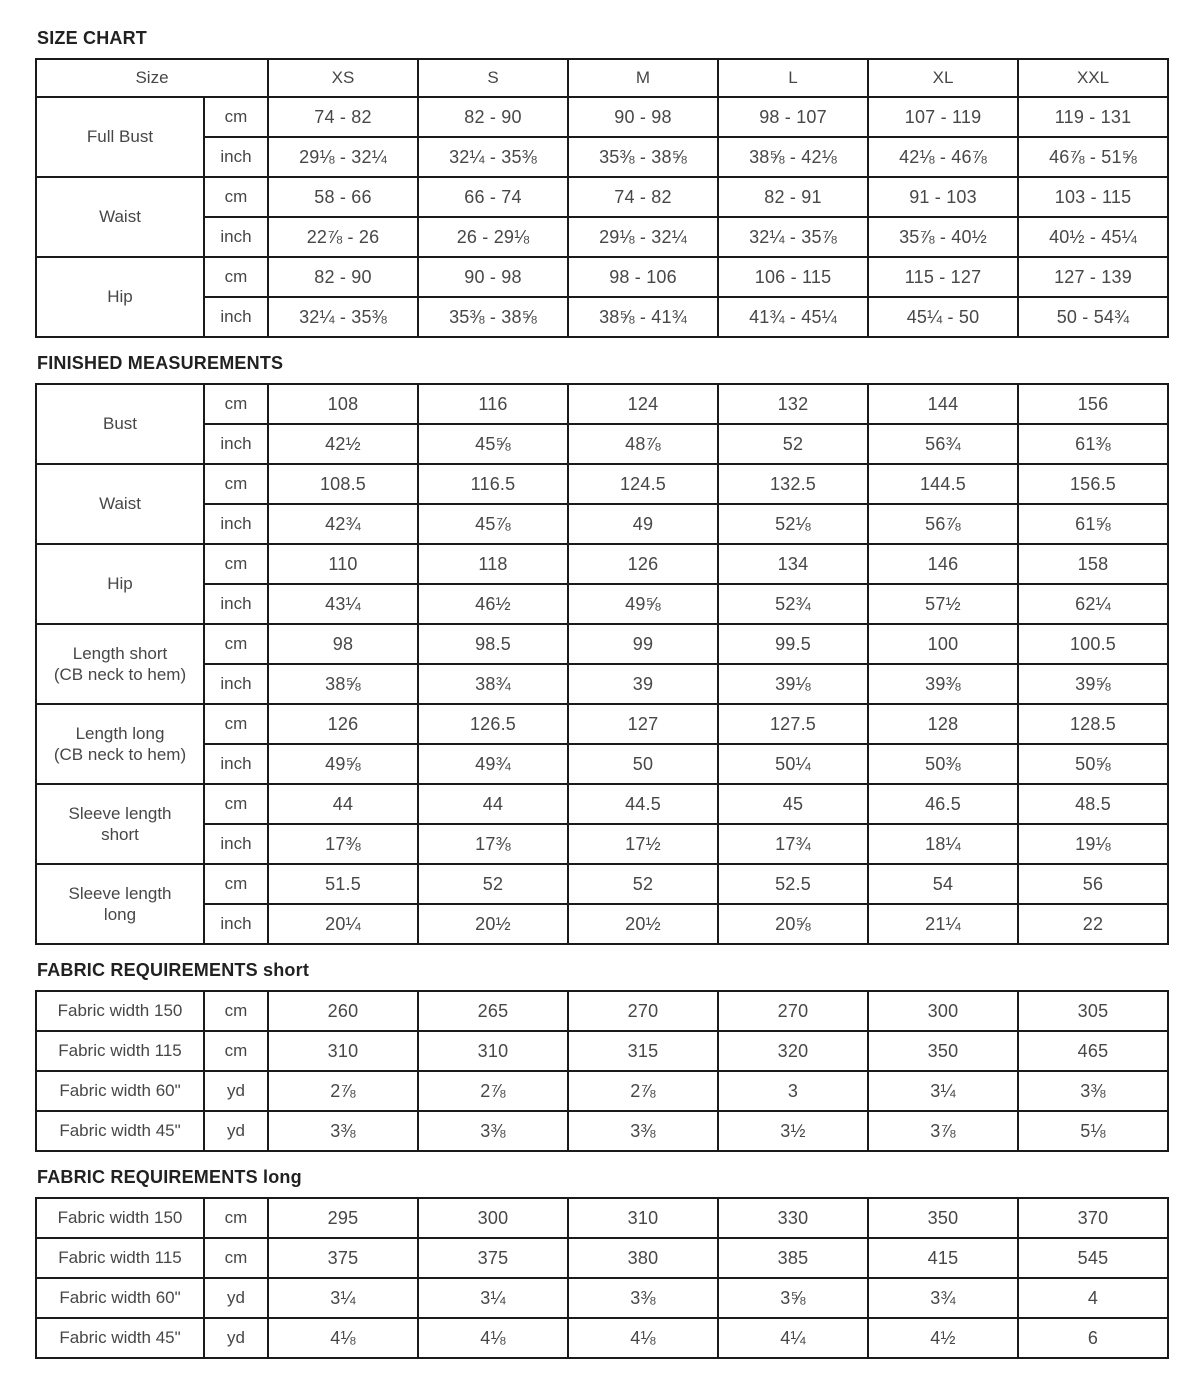  Describe the element at coordinates (602, 844) in the screenshot. I see `table-row: inch 17⅜ 17⅜ 17½ 17¾ 18¼ 19⅛` at that location.